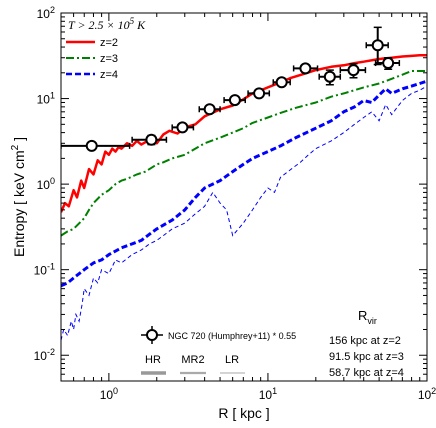  What do you see at coordinates (109, 59) in the screenshot?
I see `legend-label-z3: z=3` at bounding box center [109, 59].